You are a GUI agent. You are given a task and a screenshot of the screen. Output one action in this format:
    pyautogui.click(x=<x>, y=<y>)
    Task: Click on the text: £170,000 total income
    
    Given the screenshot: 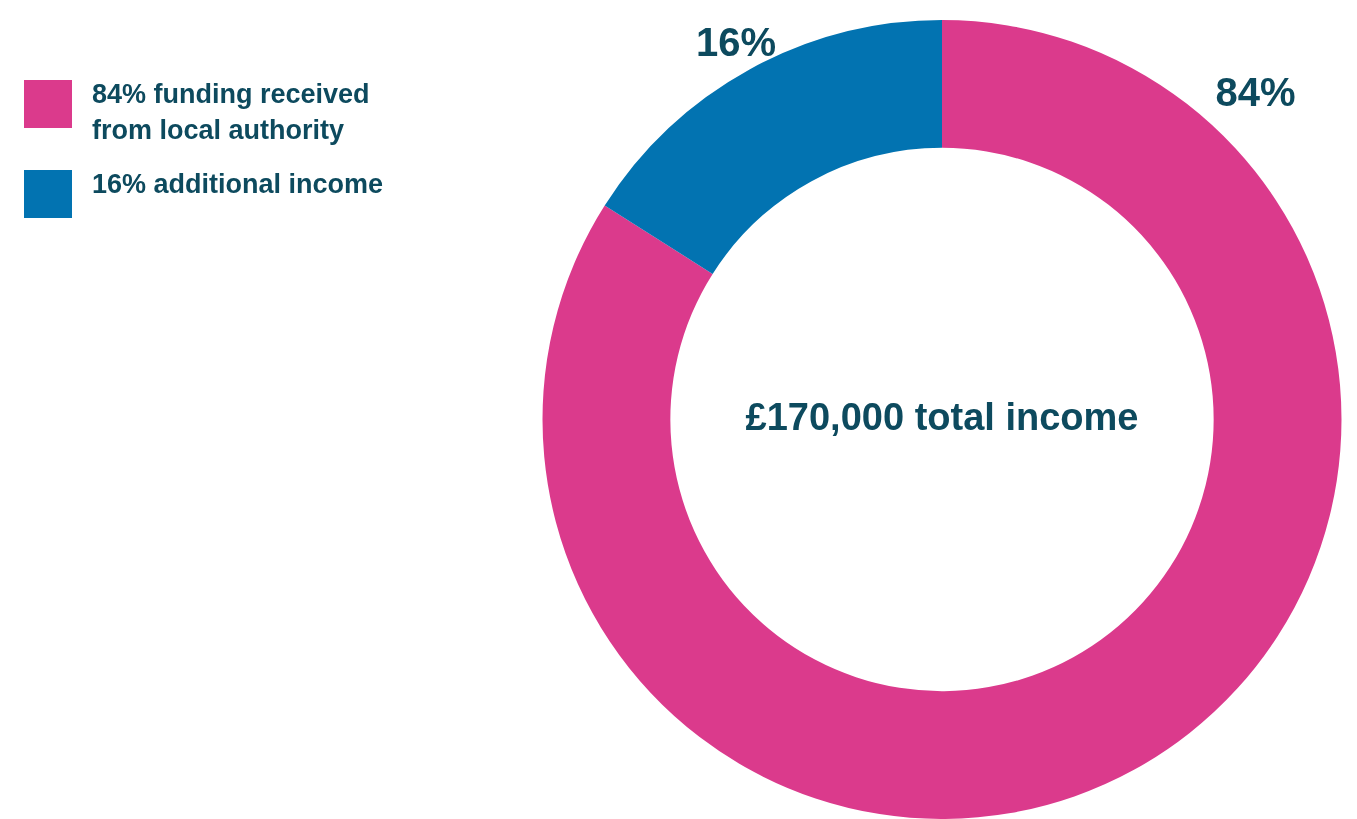 What is the action you would take?
    pyautogui.click(x=942, y=416)
    